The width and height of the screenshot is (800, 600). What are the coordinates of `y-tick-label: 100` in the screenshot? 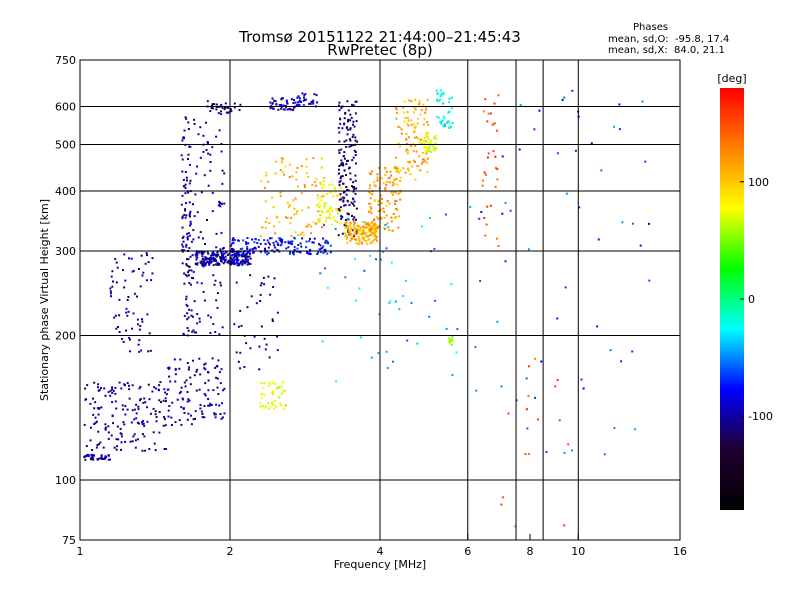 It's located at (65, 480).